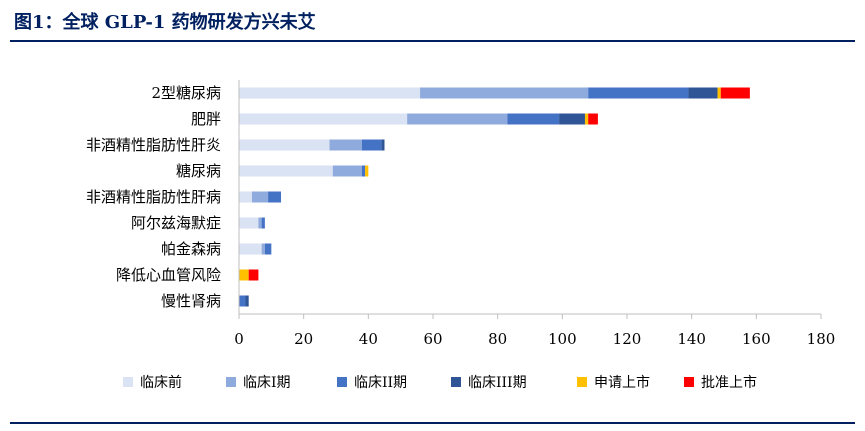 The height and width of the screenshot is (431, 865). What do you see at coordinates (303, 339) in the screenshot?
I see `x-tick-label: 20` at bounding box center [303, 339].